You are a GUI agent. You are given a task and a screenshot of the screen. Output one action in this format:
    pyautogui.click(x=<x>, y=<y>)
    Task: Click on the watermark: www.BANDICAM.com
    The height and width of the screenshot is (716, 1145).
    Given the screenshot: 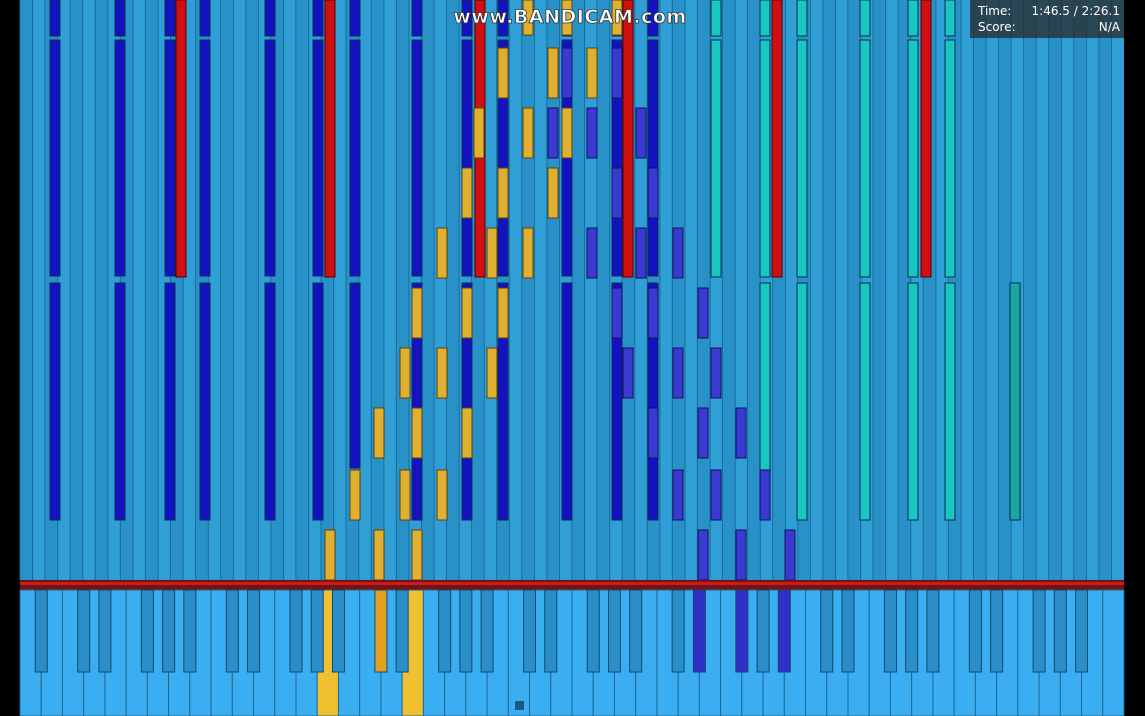 What is the action you would take?
    pyautogui.click(x=569, y=17)
    